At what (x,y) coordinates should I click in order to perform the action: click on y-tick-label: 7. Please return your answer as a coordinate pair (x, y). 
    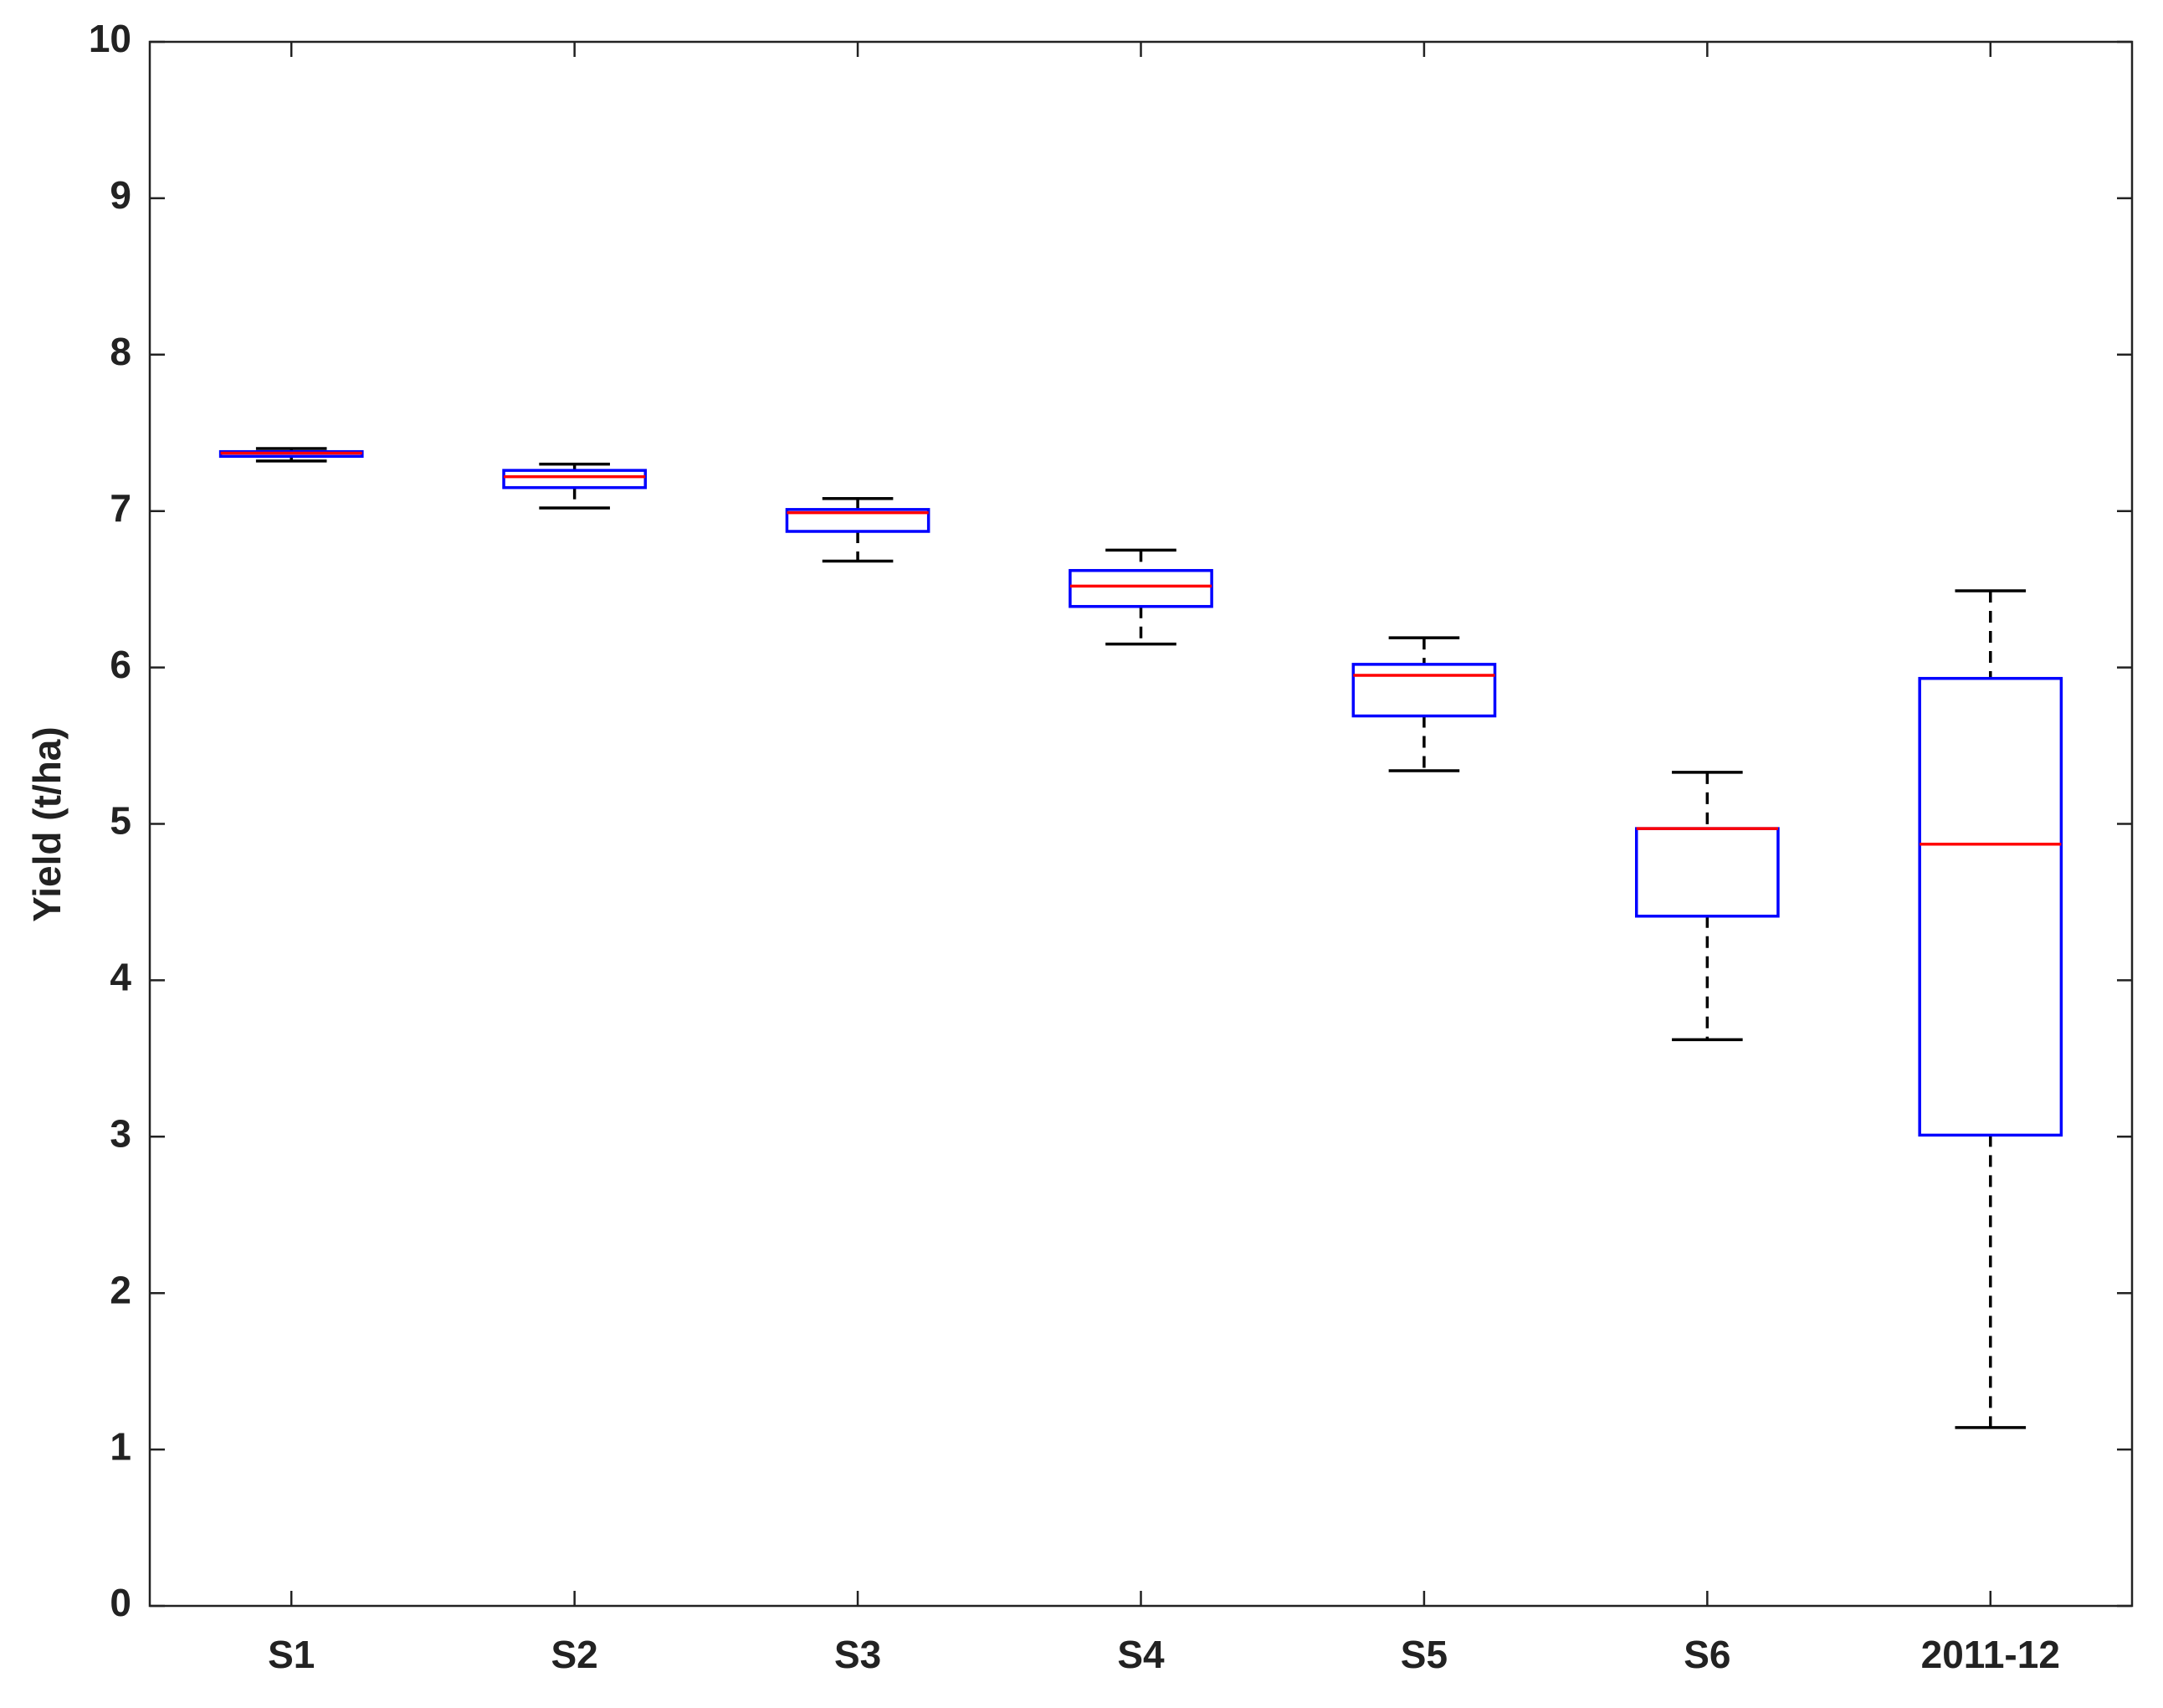
    Looking at the image, I should click on (121, 508).